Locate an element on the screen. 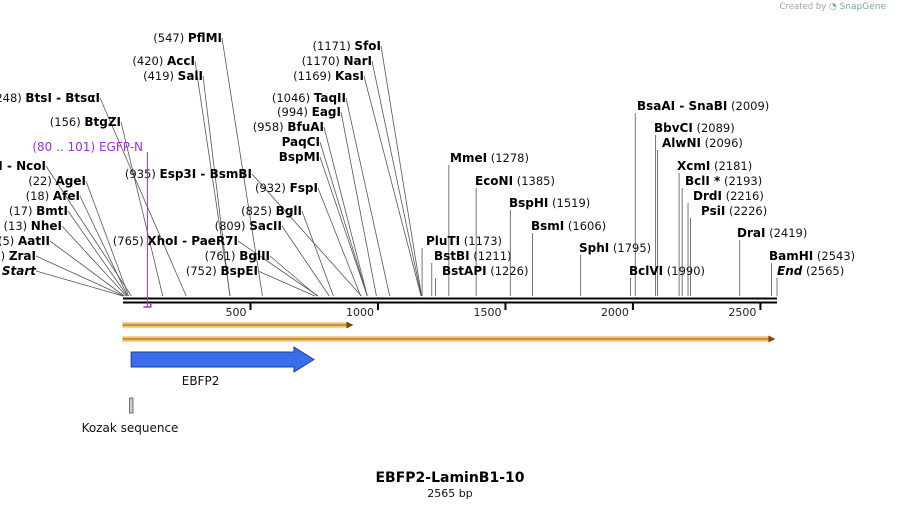 The width and height of the screenshot is (900, 509). watermark-product: SnapGene is located at coordinates (862, 7).